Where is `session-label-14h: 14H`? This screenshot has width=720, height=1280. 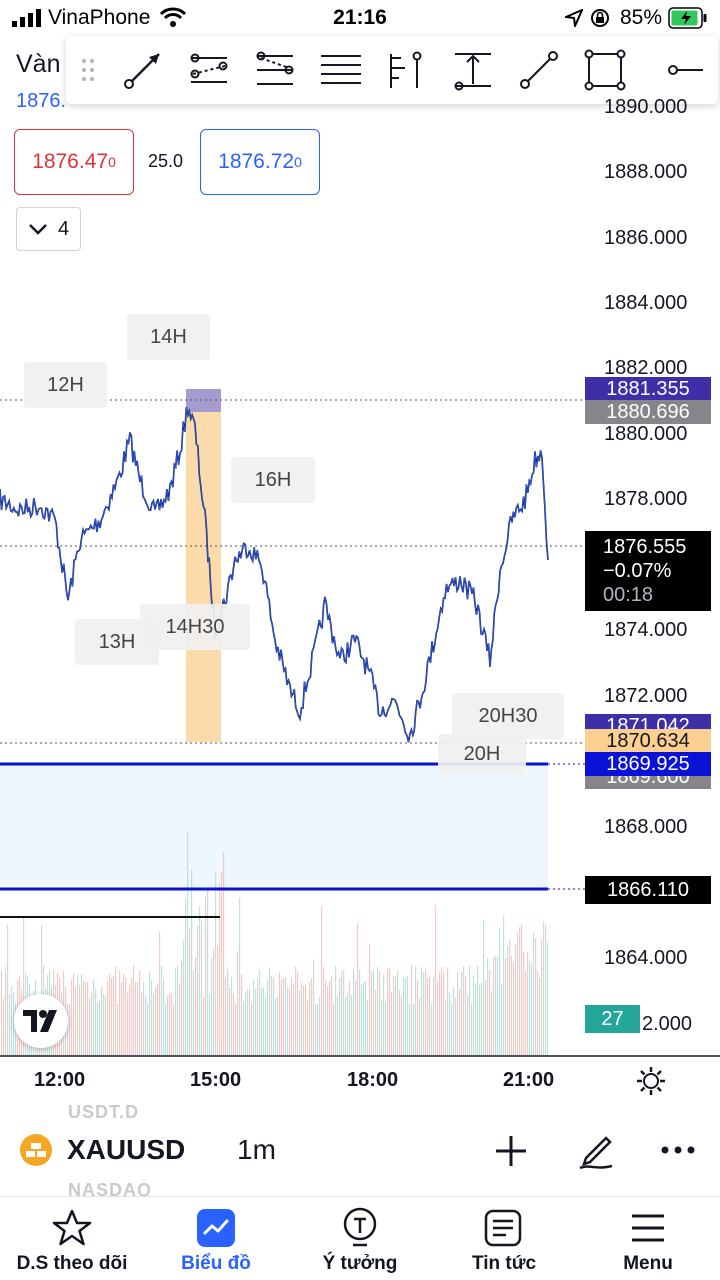
session-label-14h: 14H is located at coordinates (168, 337).